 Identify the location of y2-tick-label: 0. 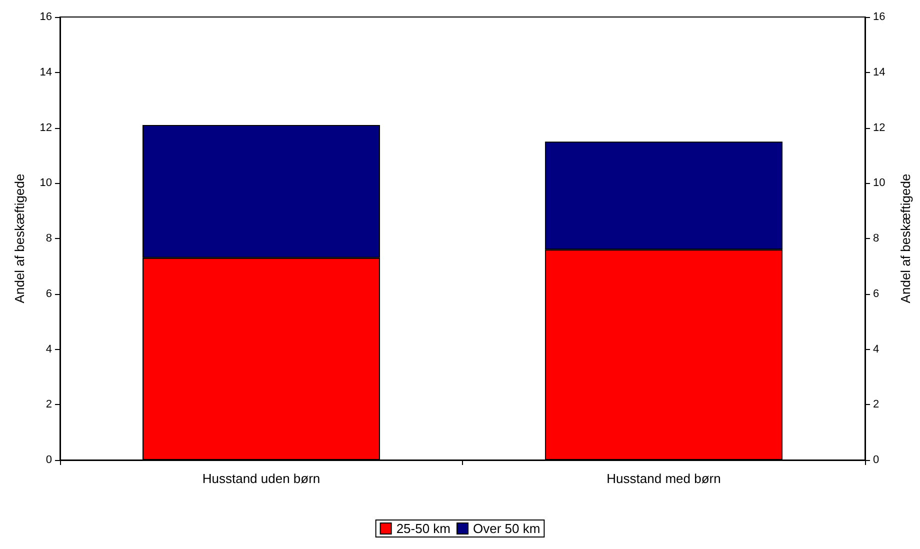
(876, 460).